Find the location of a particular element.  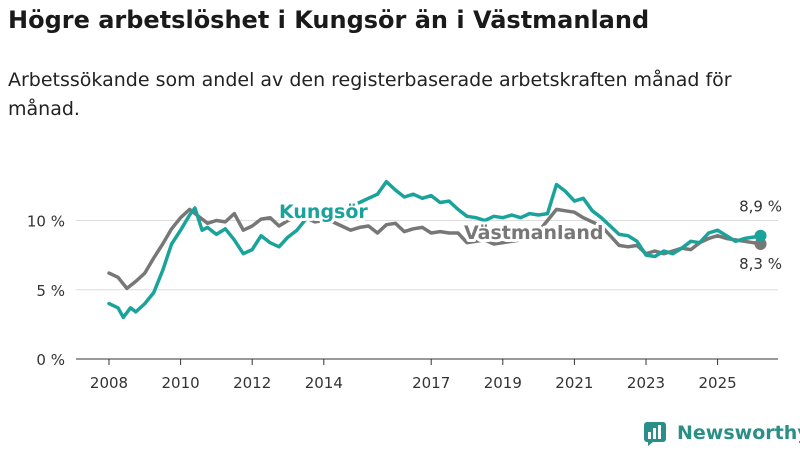

end-point-vastmanland is located at coordinates (760, 244).